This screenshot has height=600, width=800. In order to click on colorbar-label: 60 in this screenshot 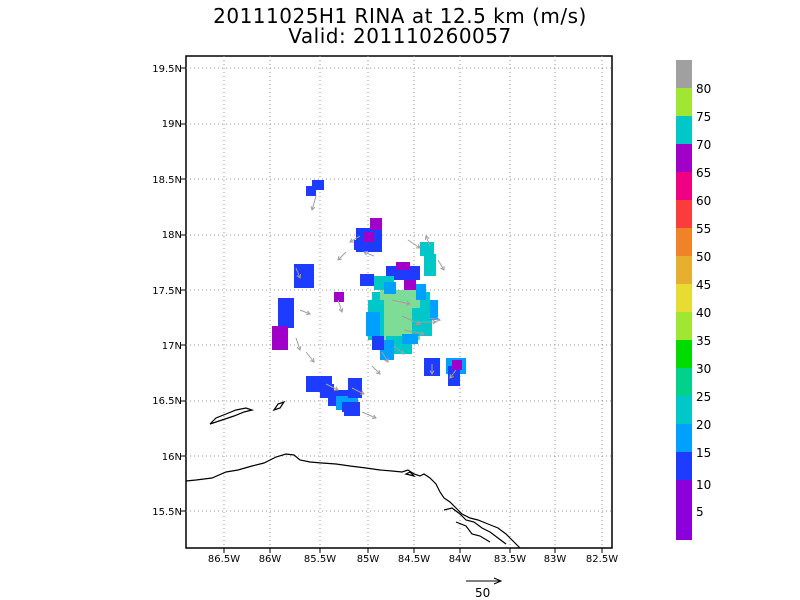, I will do `click(703, 201)`.